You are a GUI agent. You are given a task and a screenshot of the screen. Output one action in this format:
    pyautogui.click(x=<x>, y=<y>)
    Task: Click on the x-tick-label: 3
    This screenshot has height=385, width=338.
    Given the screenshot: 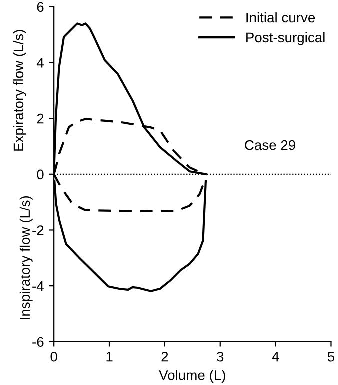 What is the action you would take?
    pyautogui.click(x=220, y=357)
    